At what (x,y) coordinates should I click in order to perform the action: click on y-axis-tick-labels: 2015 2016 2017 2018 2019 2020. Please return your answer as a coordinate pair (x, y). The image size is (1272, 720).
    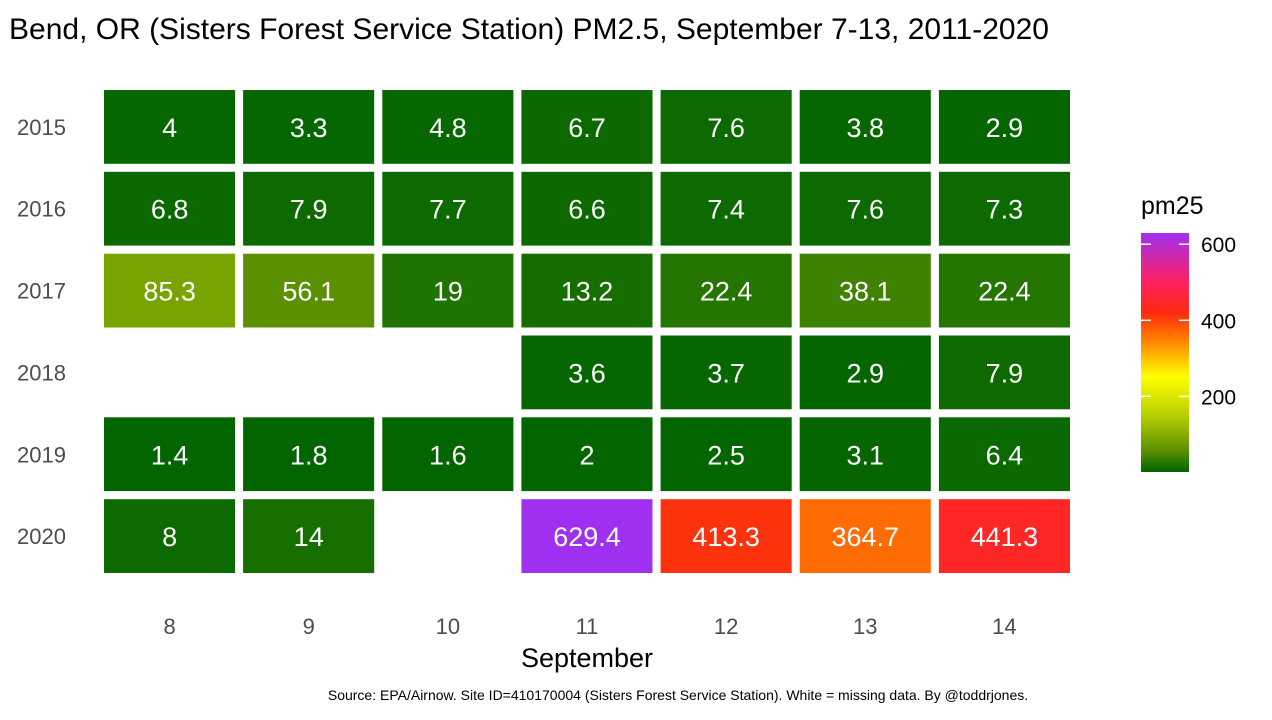
    Looking at the image, I should click on (41, 332).